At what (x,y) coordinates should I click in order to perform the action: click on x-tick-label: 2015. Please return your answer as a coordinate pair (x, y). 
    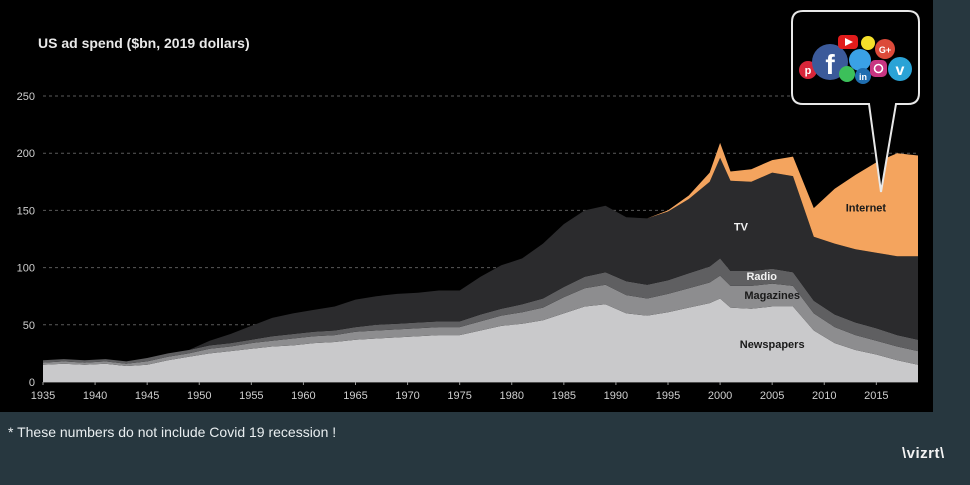
    Looking at the image, I should click on (876, 396).